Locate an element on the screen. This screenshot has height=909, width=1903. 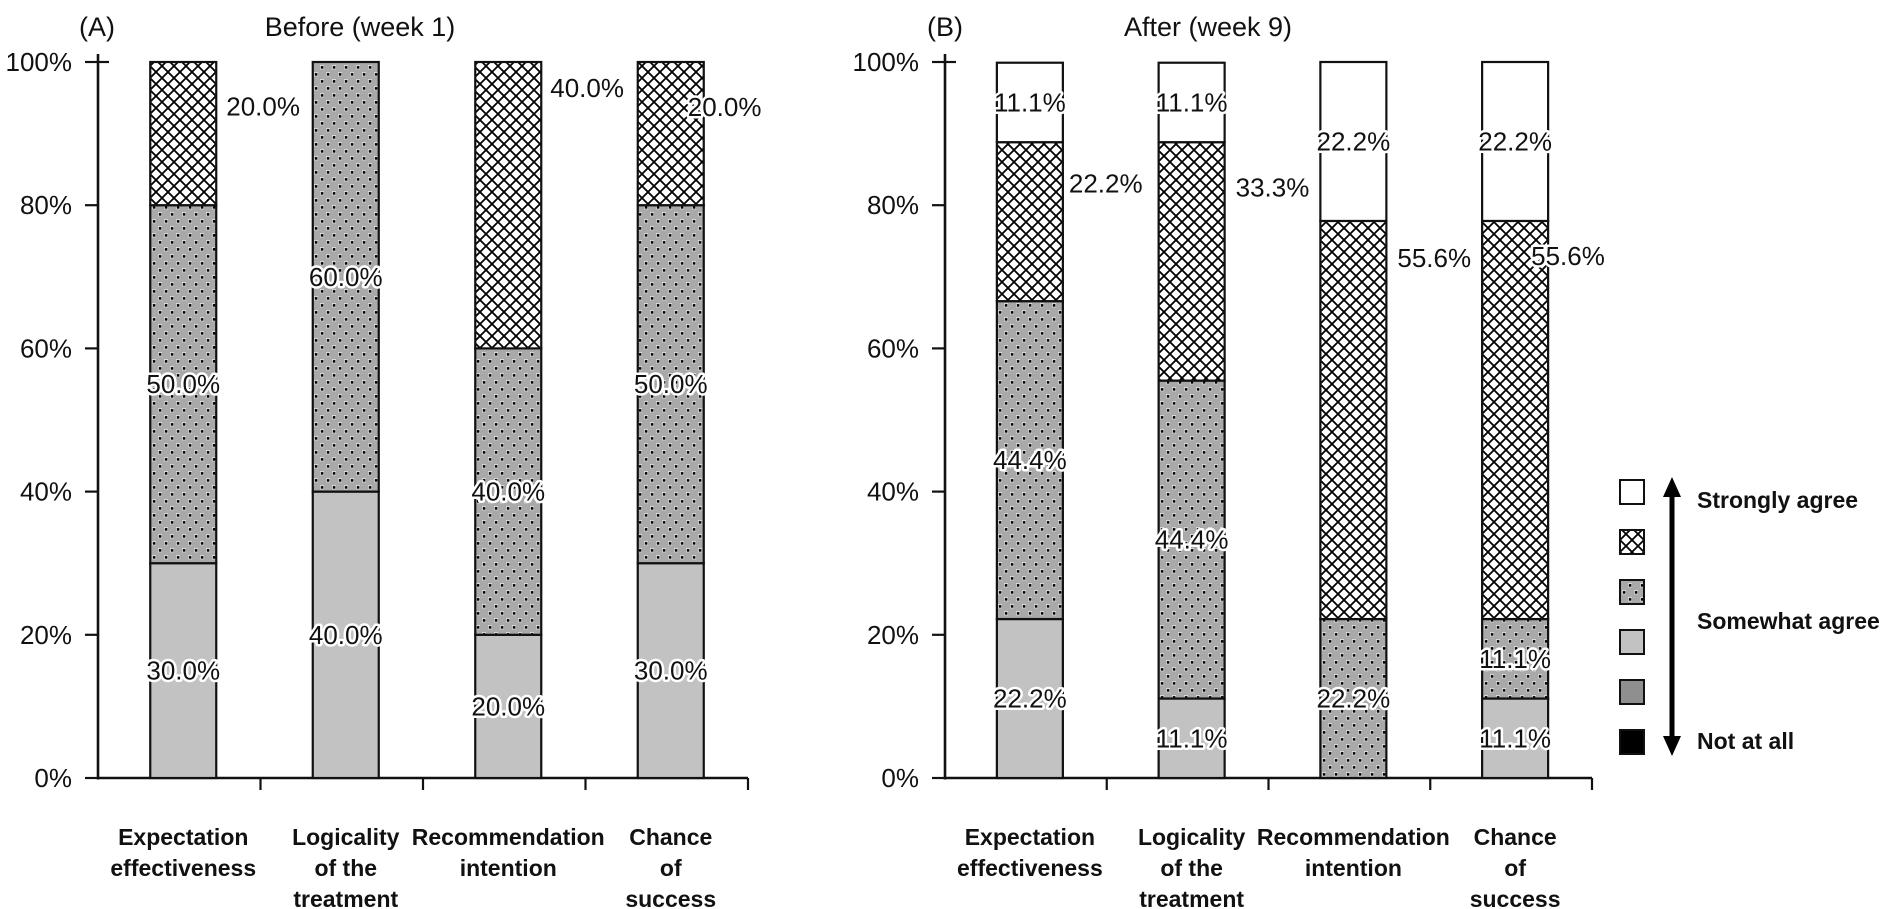
legend: Strongly agree Somewhat agree Not at all is located at coordinates (1749, 616).